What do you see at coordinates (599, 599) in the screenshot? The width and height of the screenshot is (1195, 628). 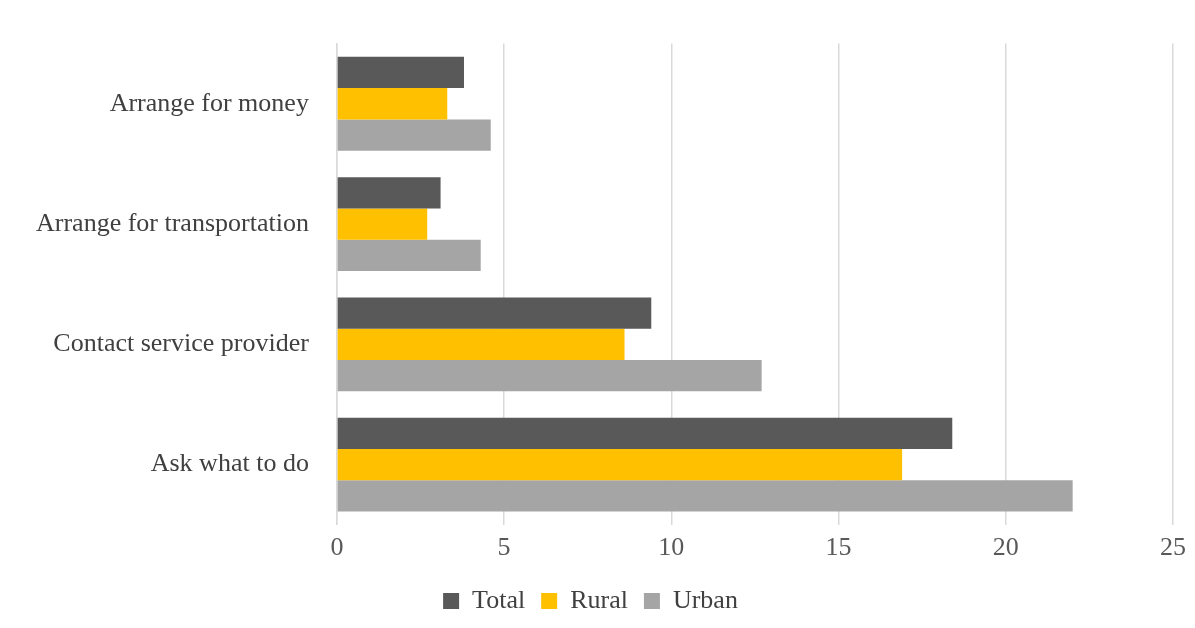 I see `legend-label: Rural` at bounding box center [599, 599].